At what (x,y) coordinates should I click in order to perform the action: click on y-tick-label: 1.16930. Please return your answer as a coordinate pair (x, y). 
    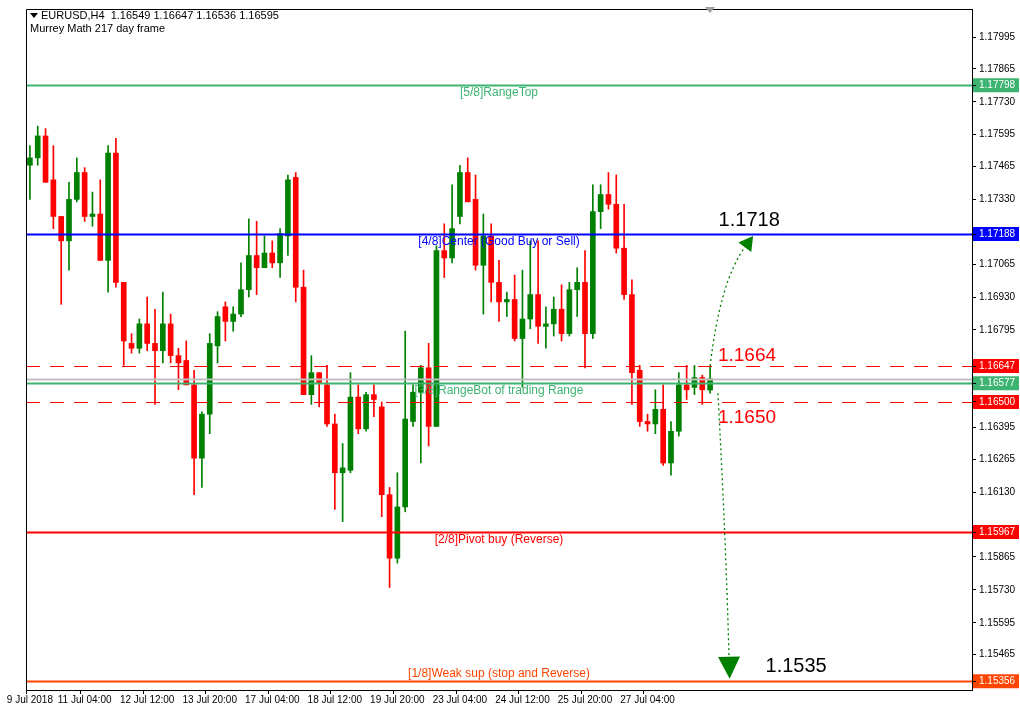
    Looking at the image, I should click on (997, 296).